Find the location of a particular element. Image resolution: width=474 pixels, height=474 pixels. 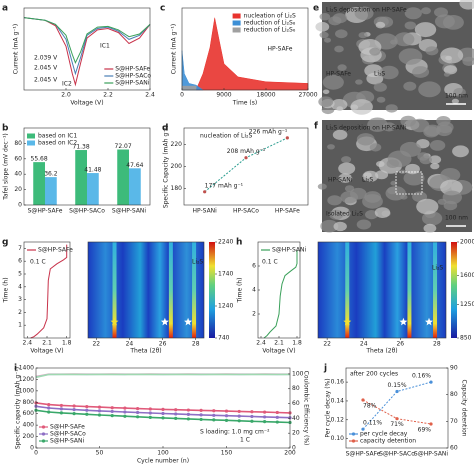

legend-marker is located at coordinates (43, 434).